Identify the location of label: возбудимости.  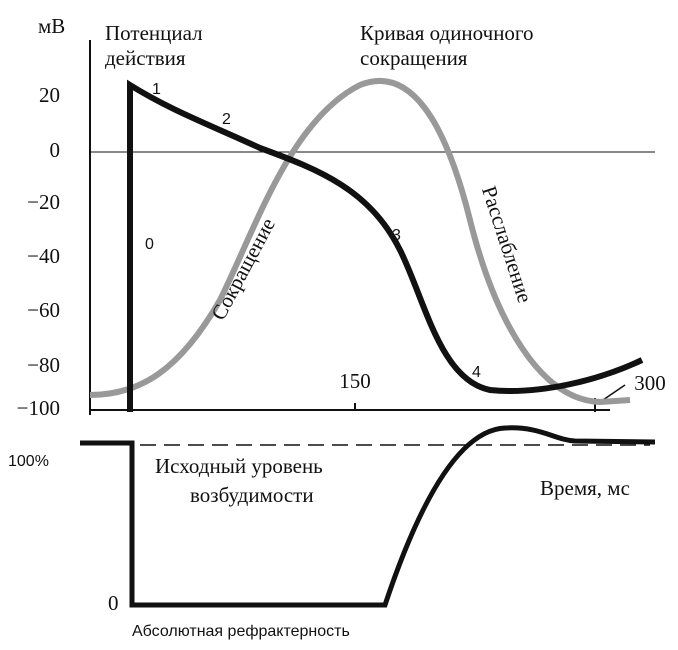
(252, 495).